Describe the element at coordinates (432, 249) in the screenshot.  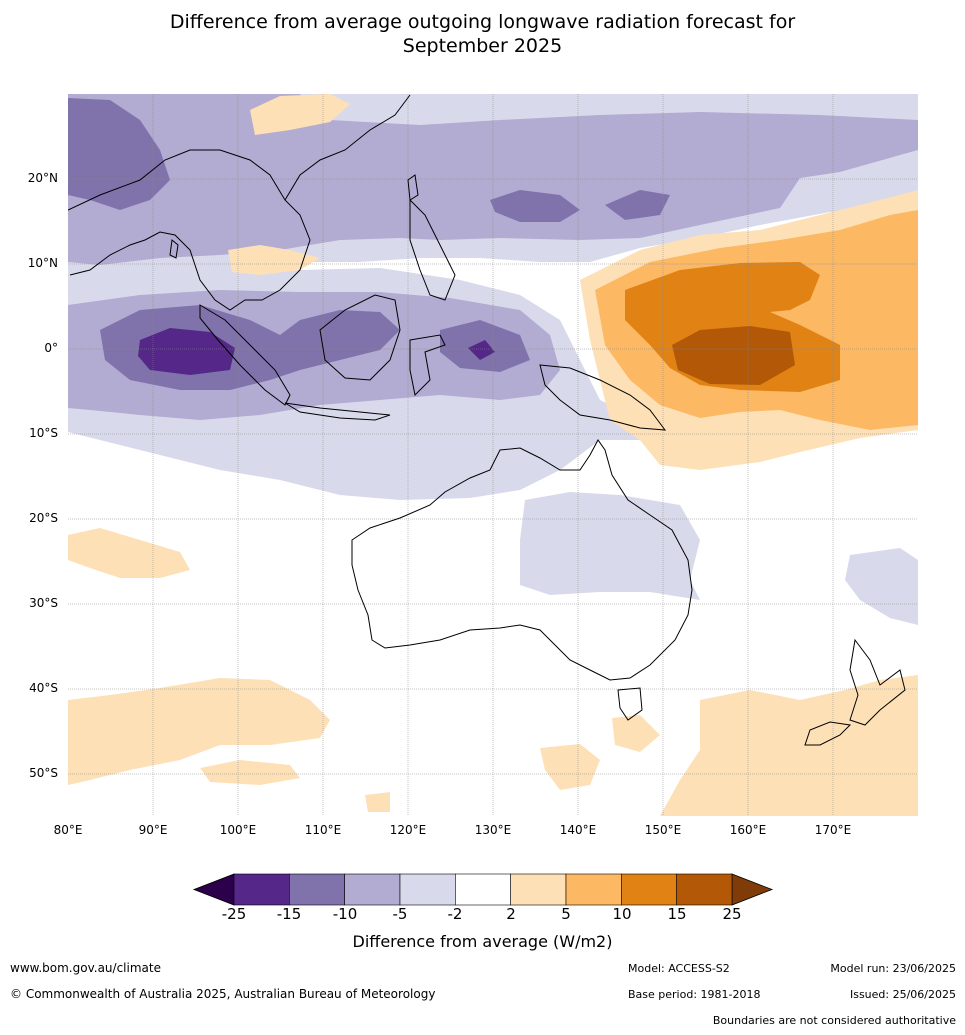
I see `philippines-coast` at that location.